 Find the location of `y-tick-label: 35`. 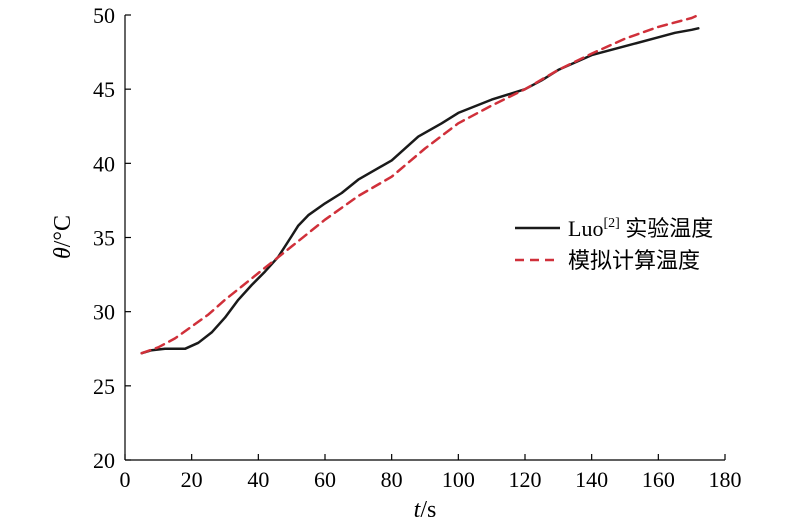

y-tick-label: 35 is located at coordinates (104, 238).